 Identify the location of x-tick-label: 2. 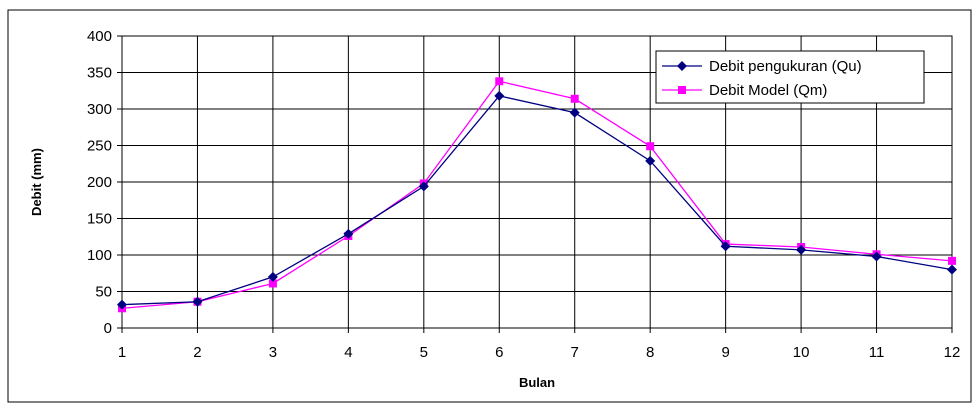
(197, 352).